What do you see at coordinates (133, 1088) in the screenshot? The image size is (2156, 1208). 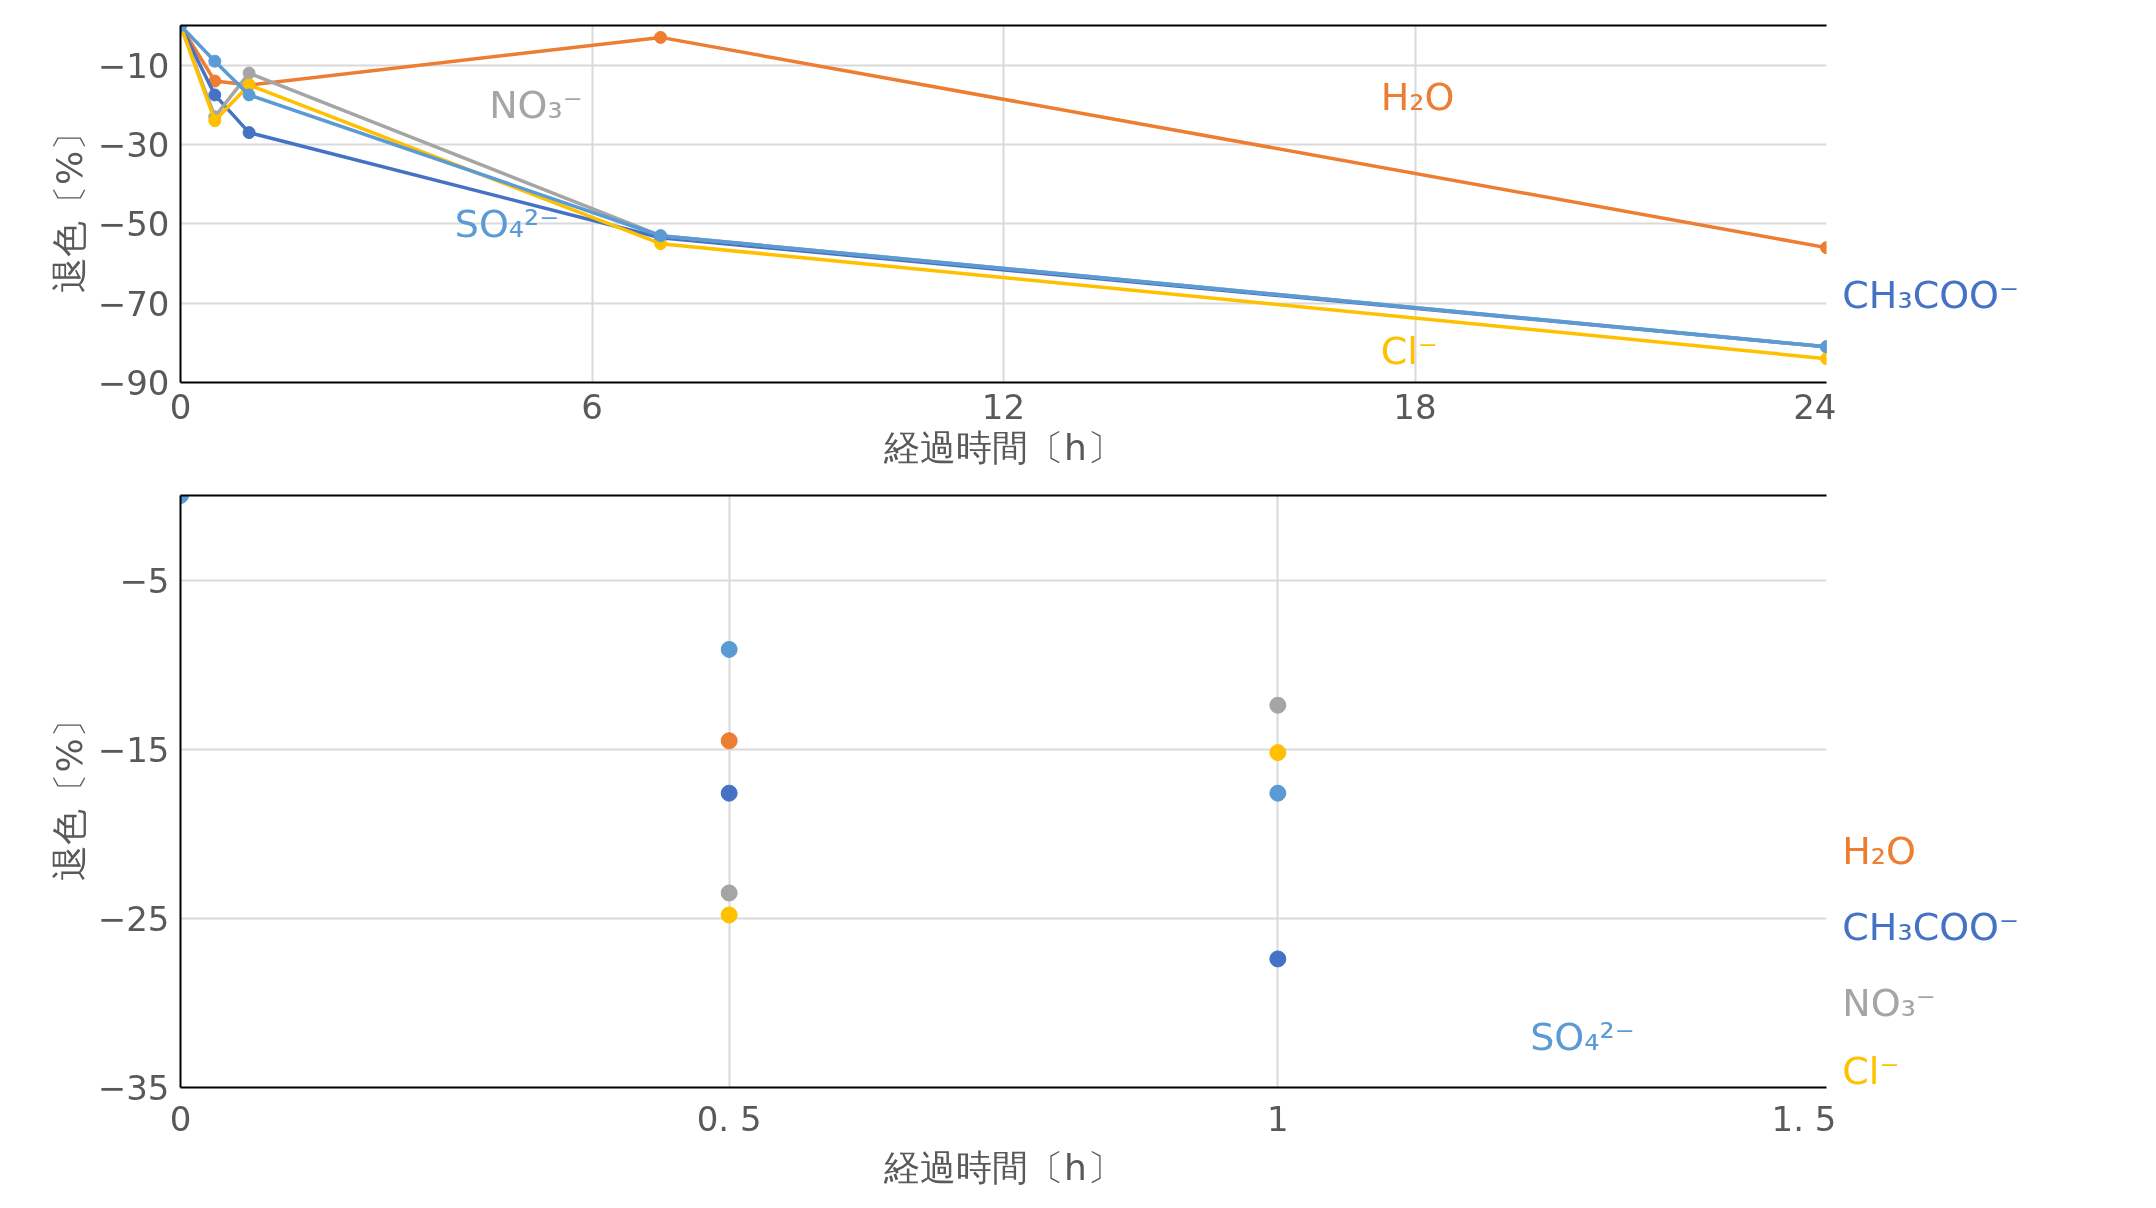 I see `y-tick-label: −35` at bounding box center [133, 1088].